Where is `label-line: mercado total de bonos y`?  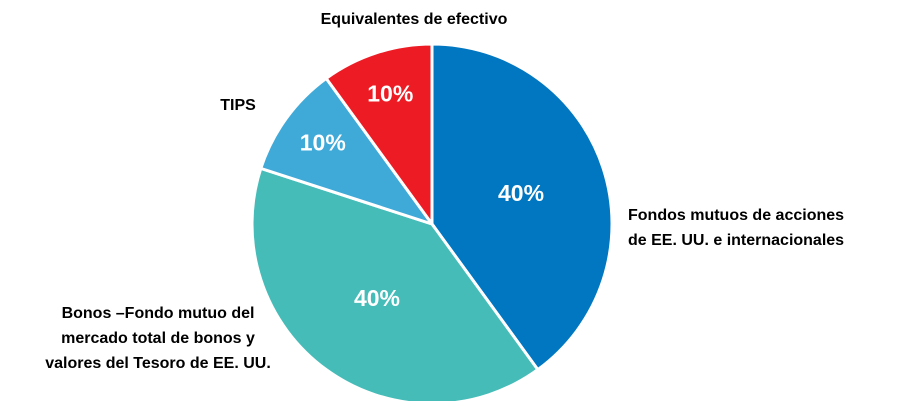 label-line: mercado total de bonos y is located at coordinates (158, 338).